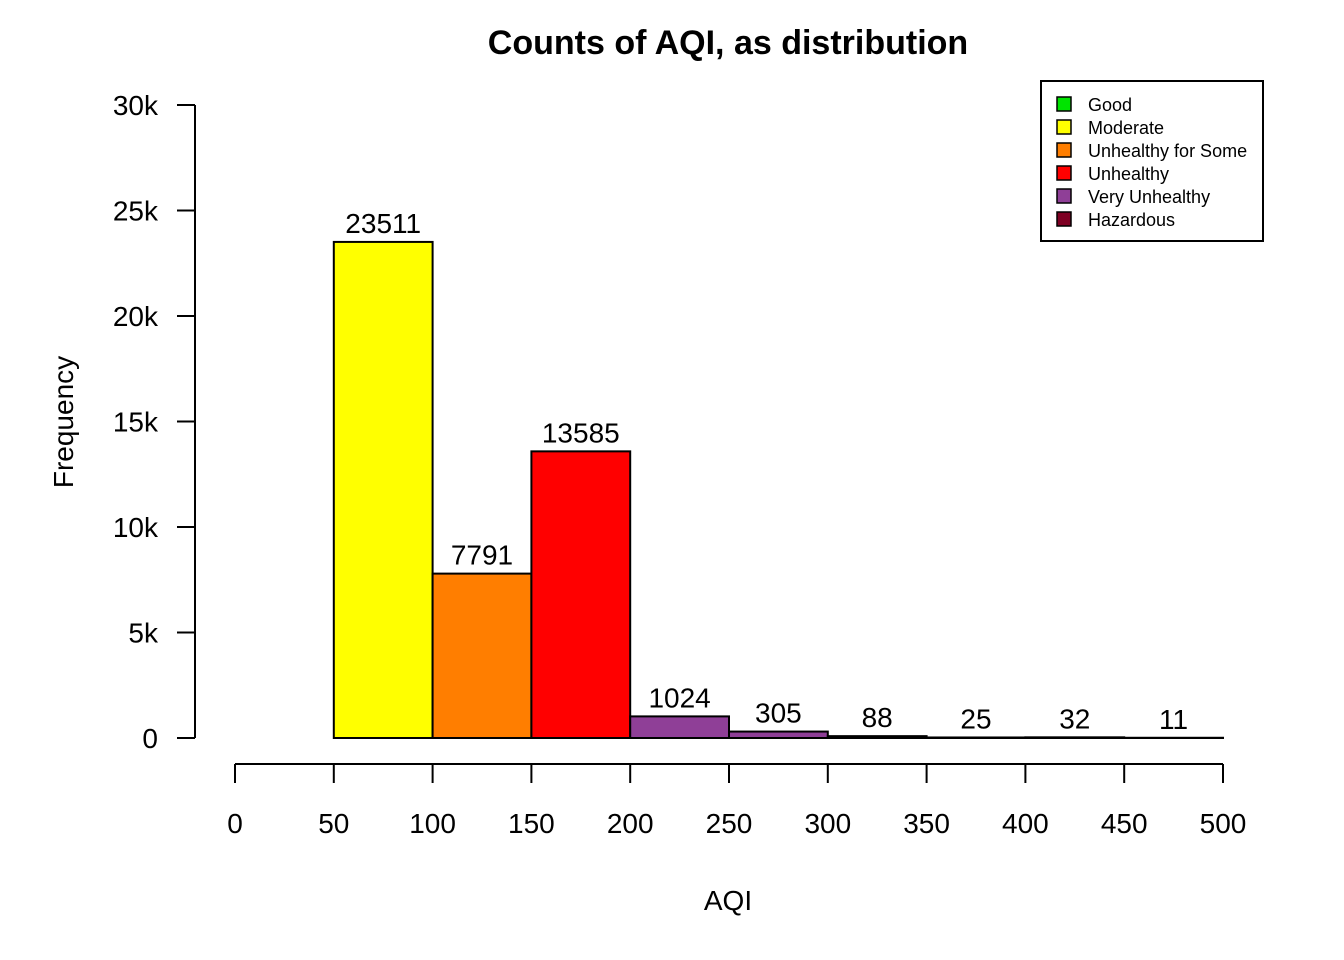 The image size is (1344, 960). What do you see at coordinates (827, 823) in the screenshot?
I see `x-tick-label: 300` at bounding box center [827, 823].